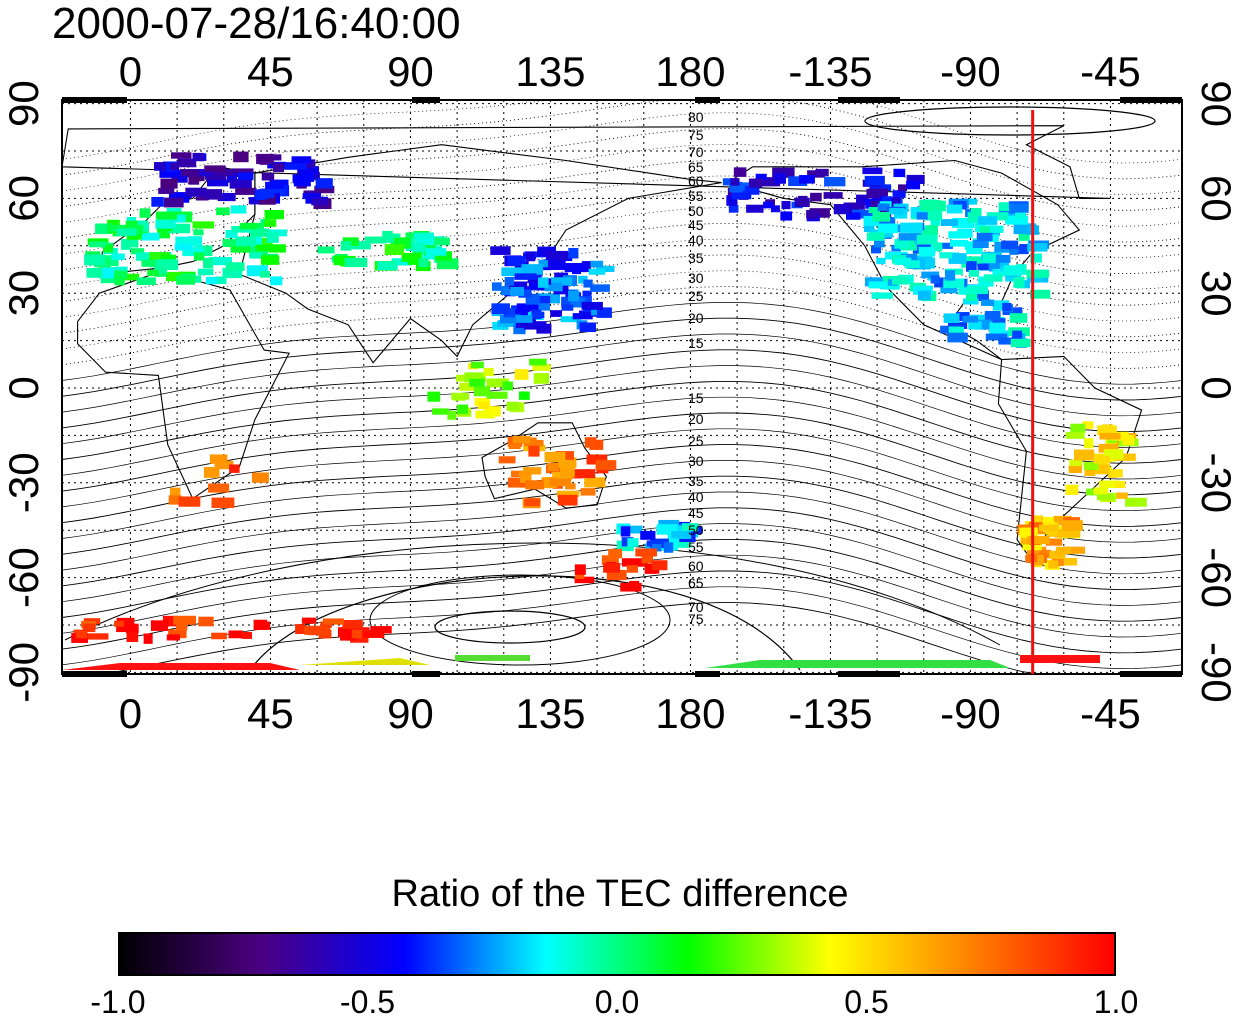 Image resolution: width=1240 pixels, height=1024 pixels. What do you see at coordinates (696, 513) in the screenshot?
I see `contour-label: 45` at bounding box center [696, 513].